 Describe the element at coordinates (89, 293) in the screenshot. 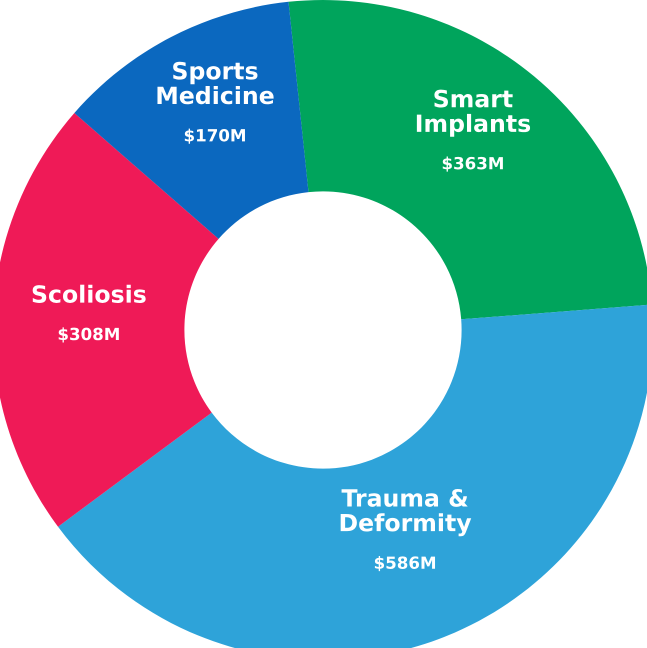

I see `slice-label: Scoliosis` at that location.